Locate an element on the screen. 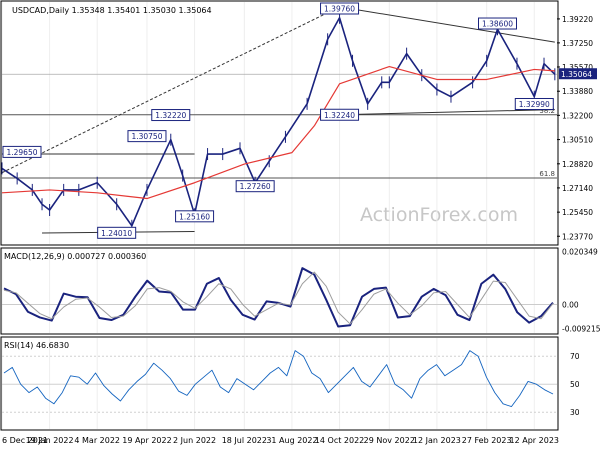  x-tick-label: 31 Aug 2022 is located at coordinates (291, 440).